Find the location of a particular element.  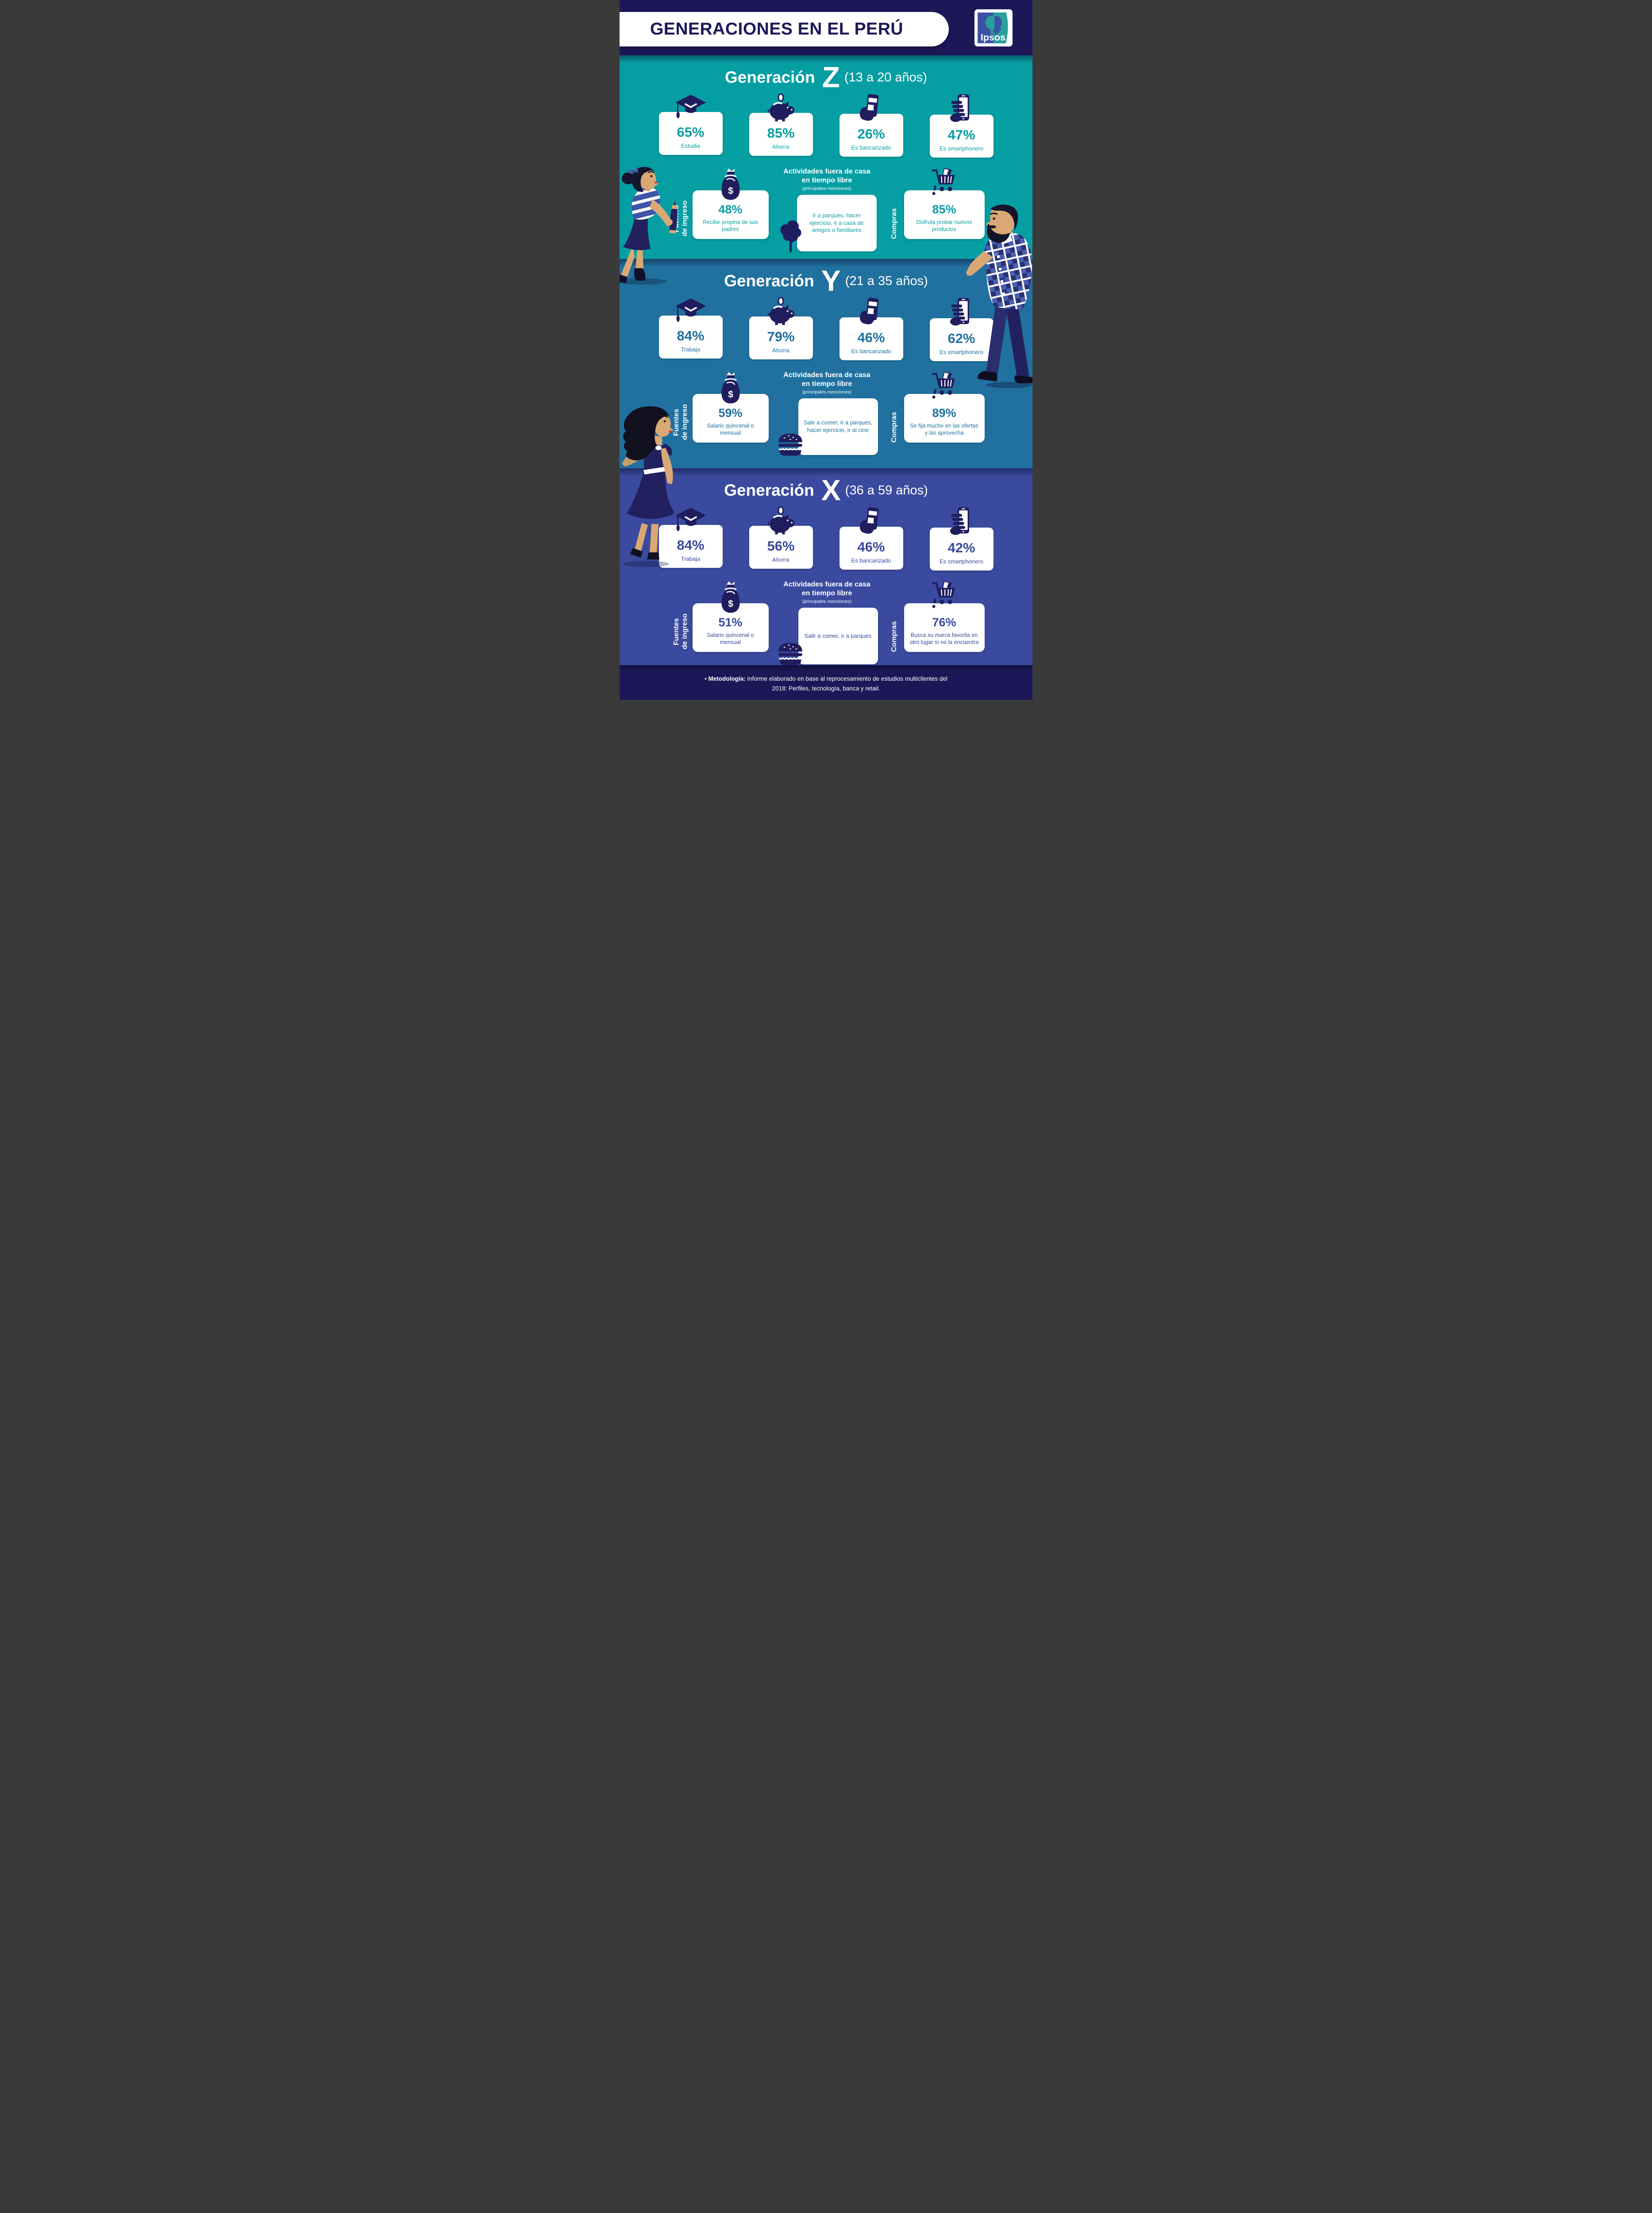

stat-card: 65% Estudia is located at coordinates (691, 133).